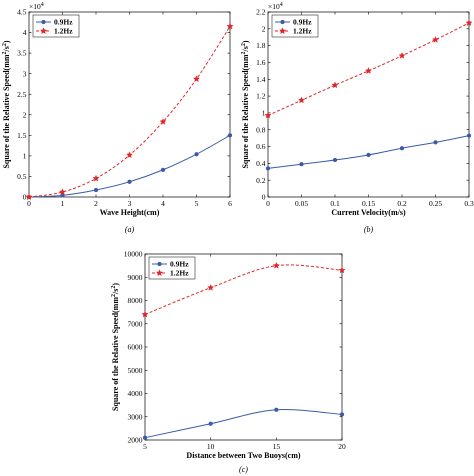 The image size is (474, 476). Describe the element at coordinates (261, 180) in the screenshot. I see `y-tick-label: 0.2` at that location.